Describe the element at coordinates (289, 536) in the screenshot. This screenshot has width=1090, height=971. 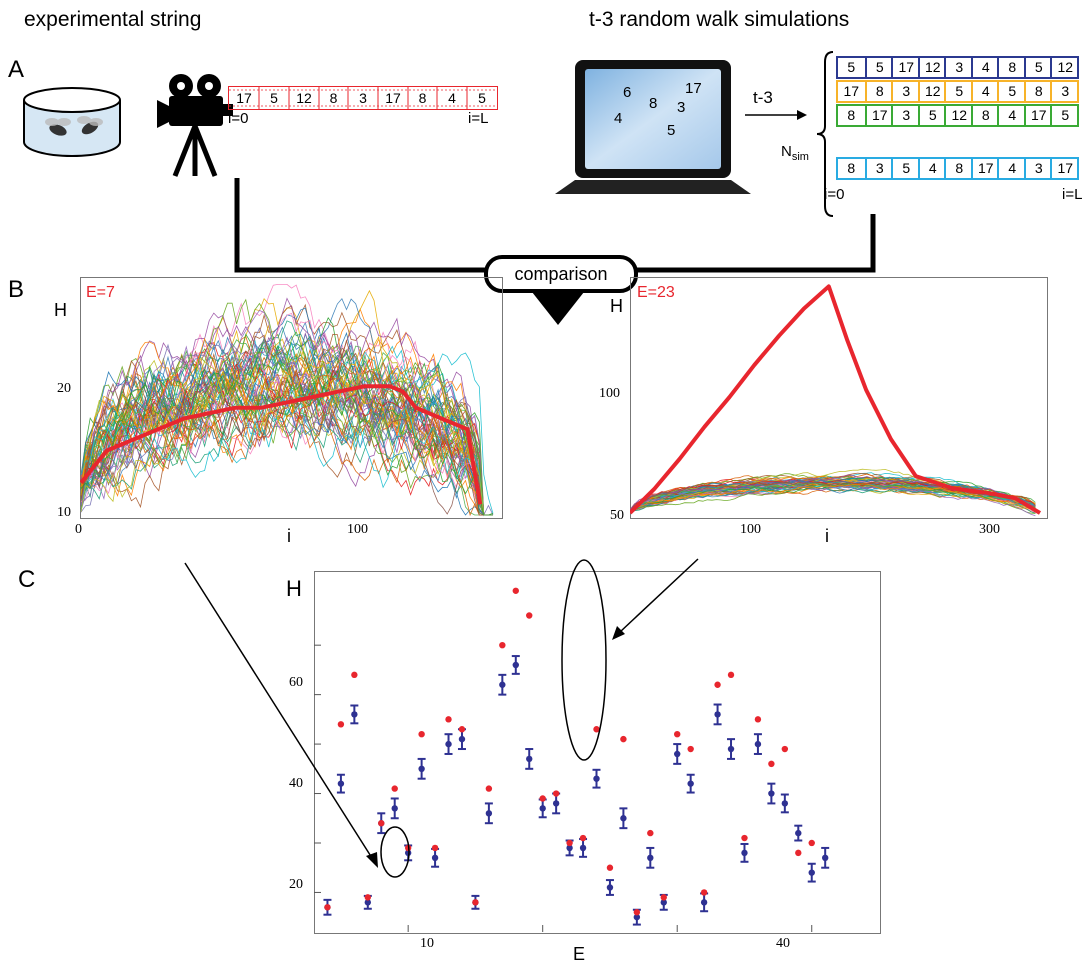
I see `chart-b-left-xlabel: i` at that location.